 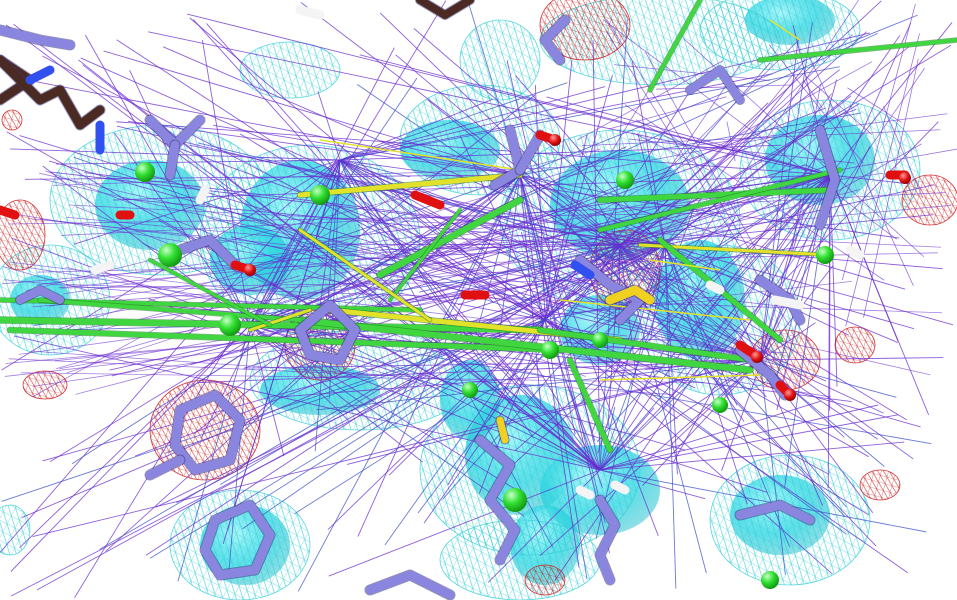 What do you see at coordinates (290, 70) in the screenshot?
I see `density-mesh` at bounding box center [290, 70].